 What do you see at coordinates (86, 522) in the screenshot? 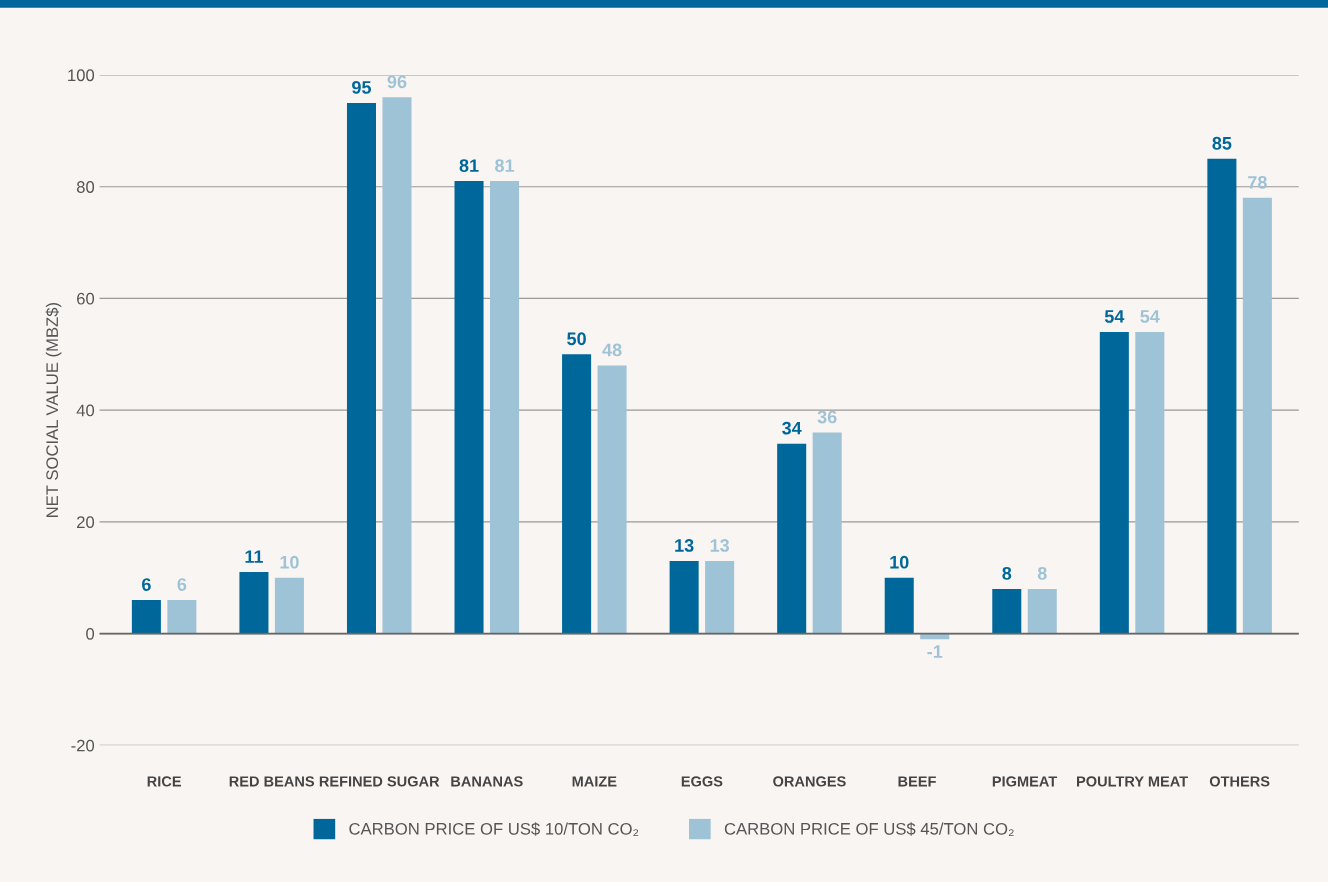
I see `y-tick-label: 20` at bounding box center [86, 522].